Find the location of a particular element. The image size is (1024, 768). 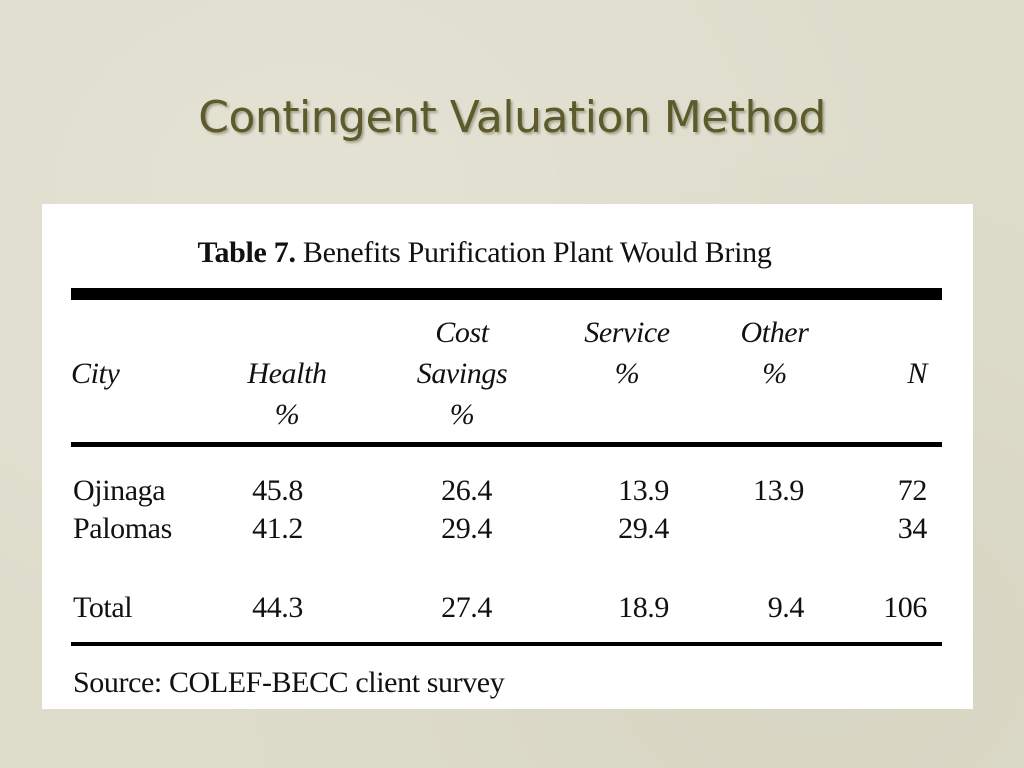

table-caption-text: Benefits Purification Plant Would Bring is located at coordinates (537, 252).